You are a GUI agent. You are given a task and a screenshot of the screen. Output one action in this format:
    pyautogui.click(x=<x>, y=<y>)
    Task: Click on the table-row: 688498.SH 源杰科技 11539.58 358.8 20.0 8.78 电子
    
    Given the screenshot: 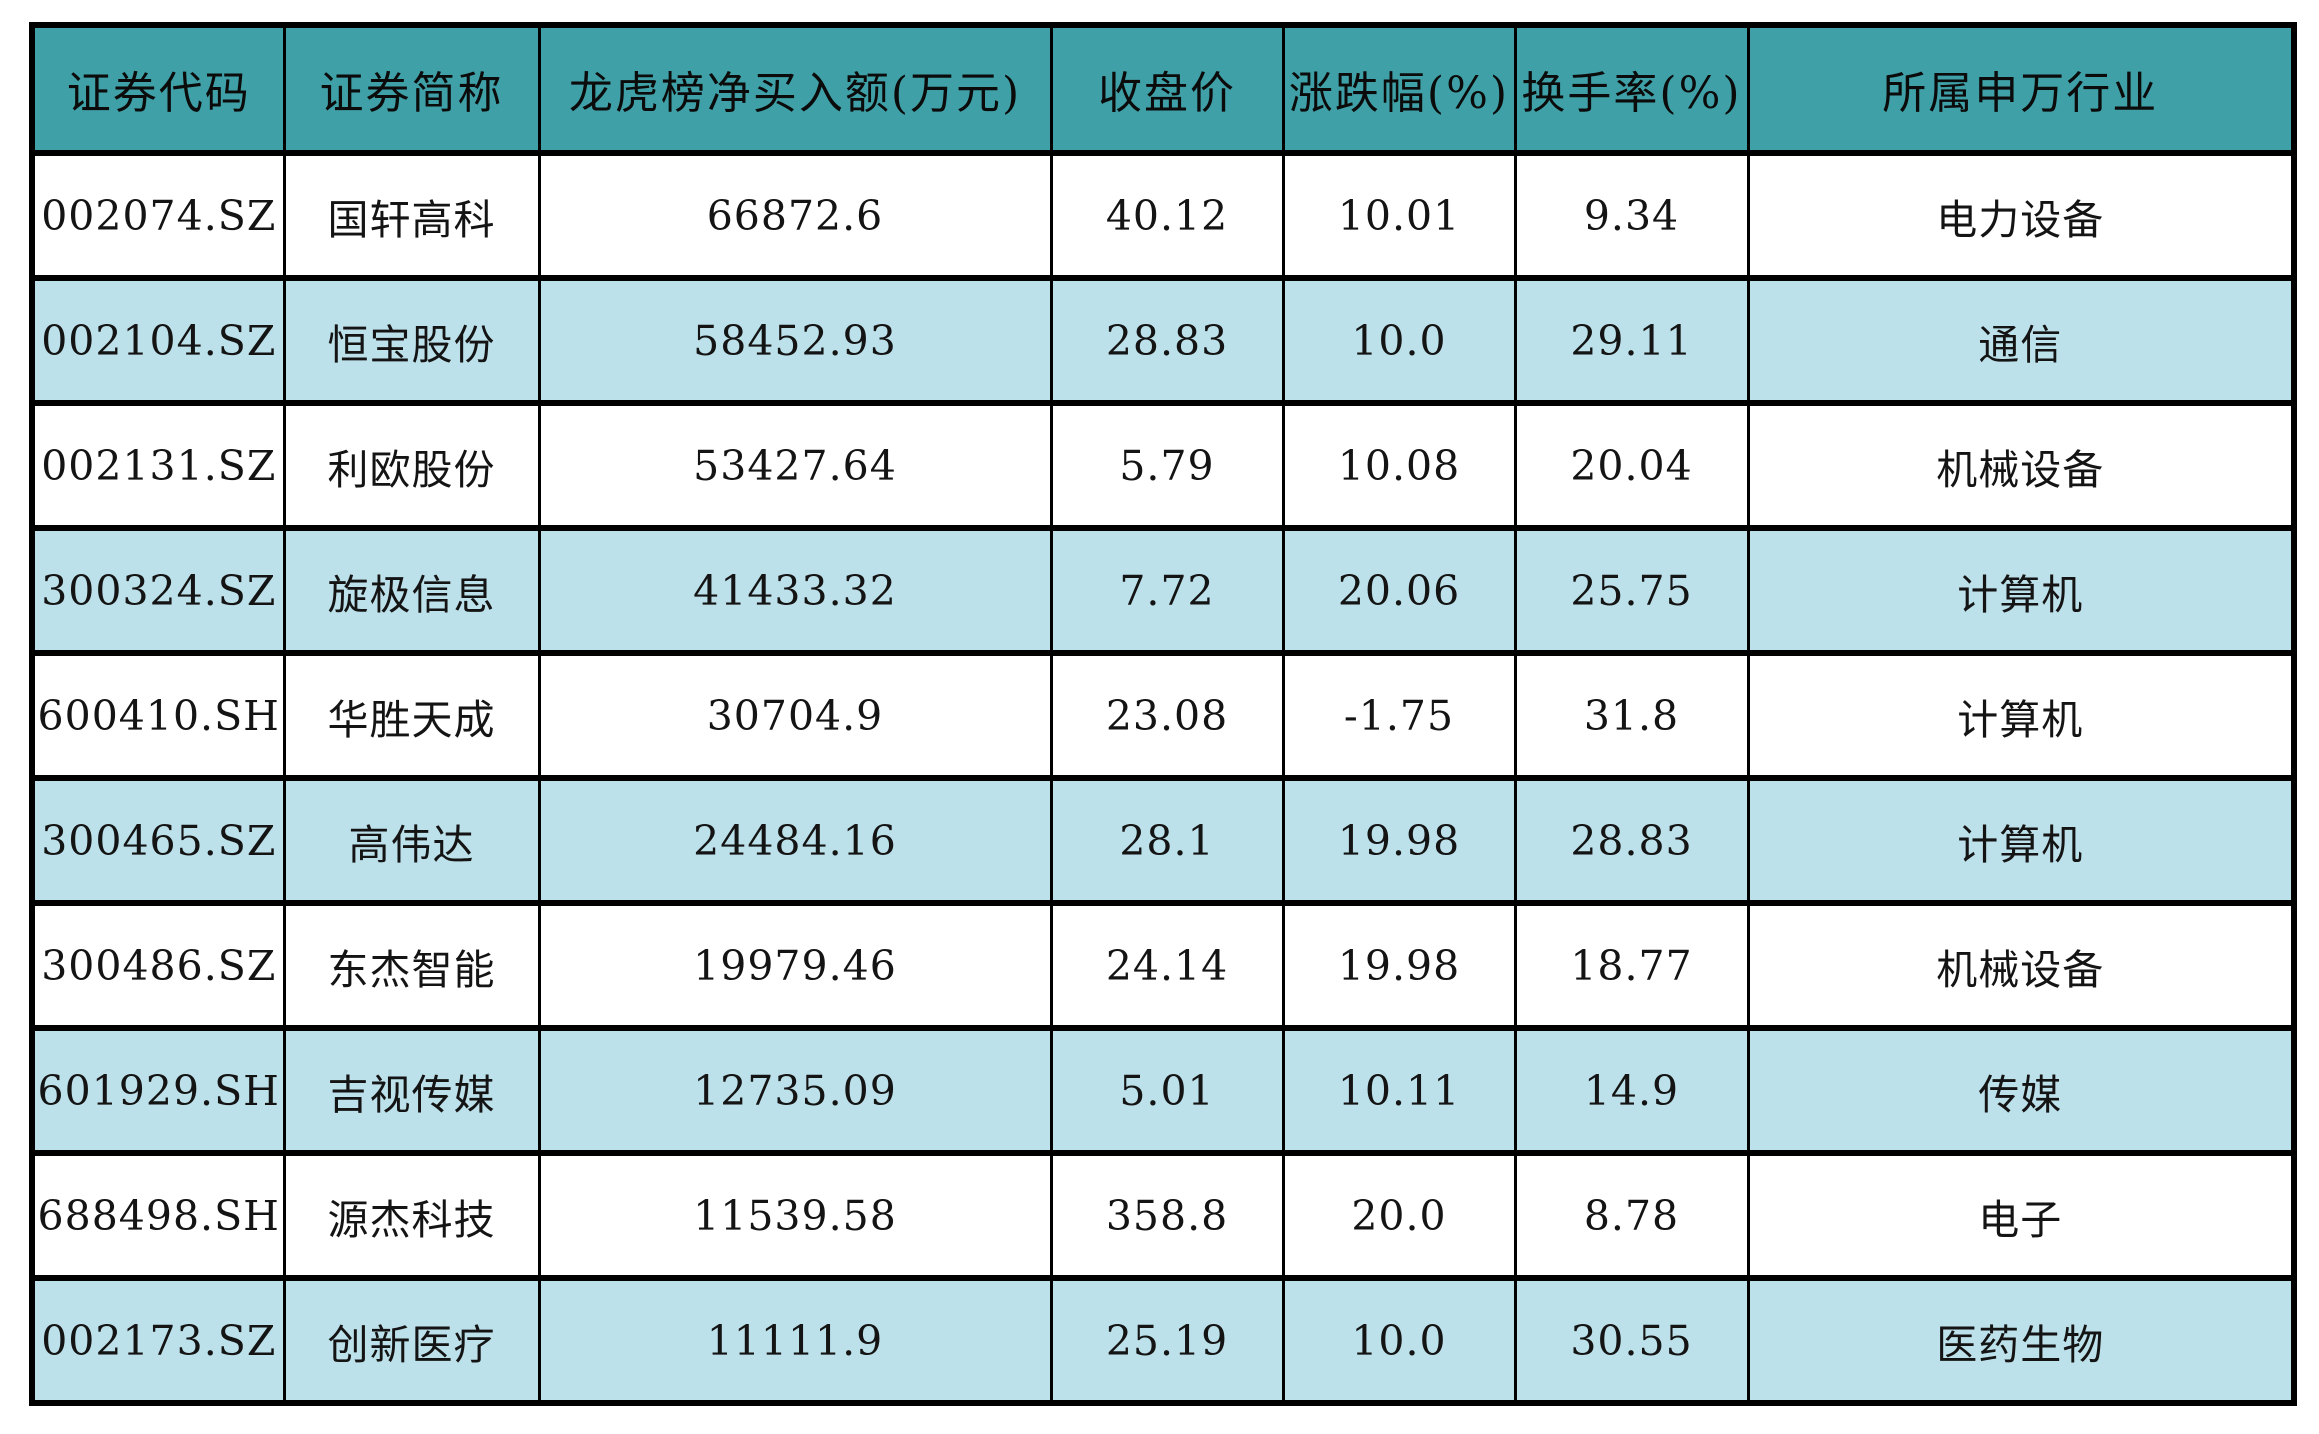 What is the action you would take?
    pyautogui.click(x=1163, y=1215)
    